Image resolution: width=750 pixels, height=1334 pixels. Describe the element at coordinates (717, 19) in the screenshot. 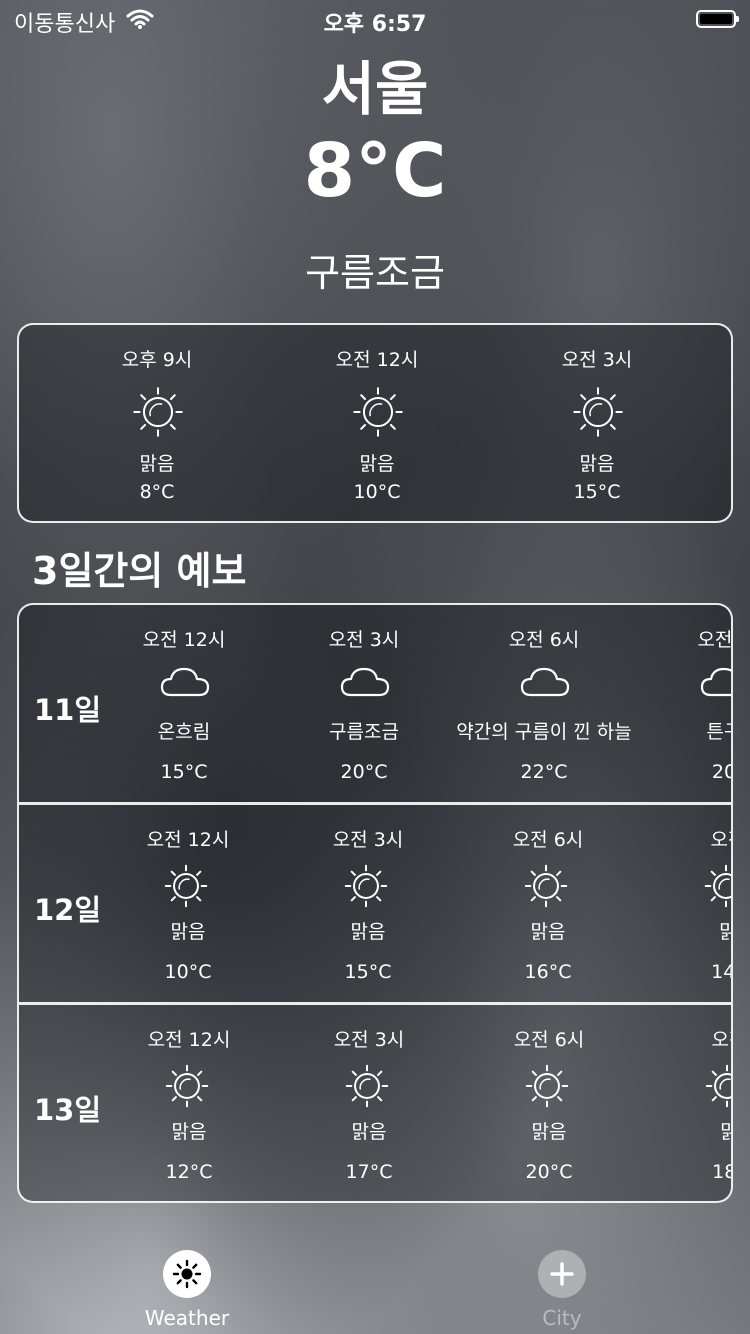

I see `battery-icon` at that location.